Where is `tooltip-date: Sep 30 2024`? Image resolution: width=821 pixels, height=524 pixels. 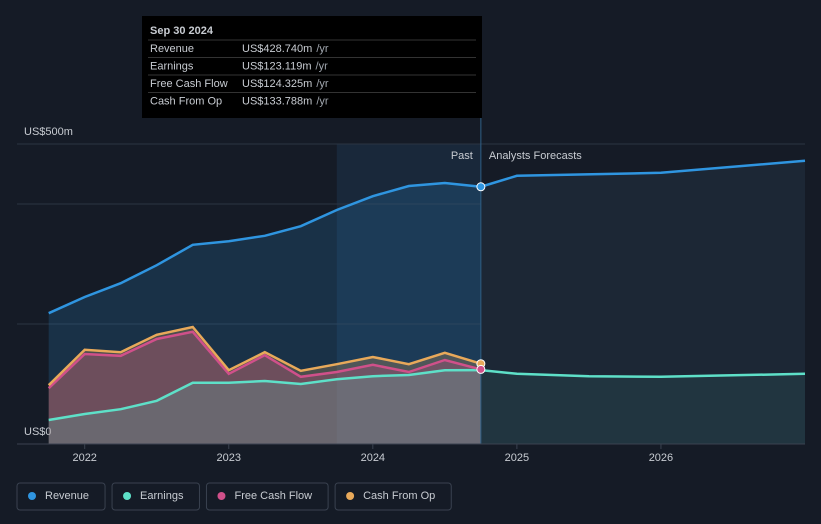 tooltip-date: Sep 30 2024 is located at coordinates (182, 31).